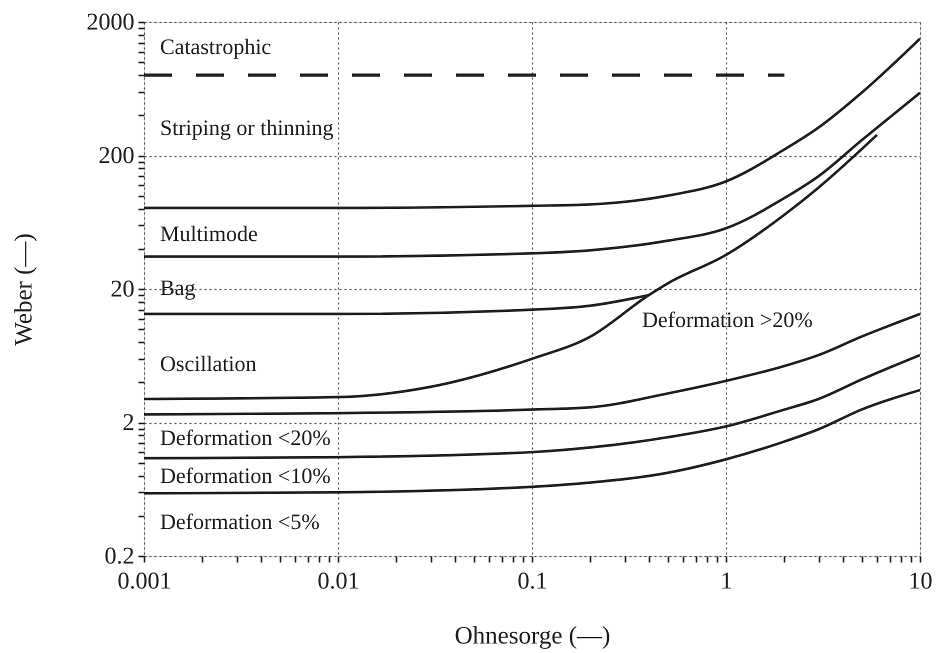 This screenshot has width=939, height=653. Describe the element at coordinates (116, 156) in the screenshot. I see `y-tick-label: 200` at that location.